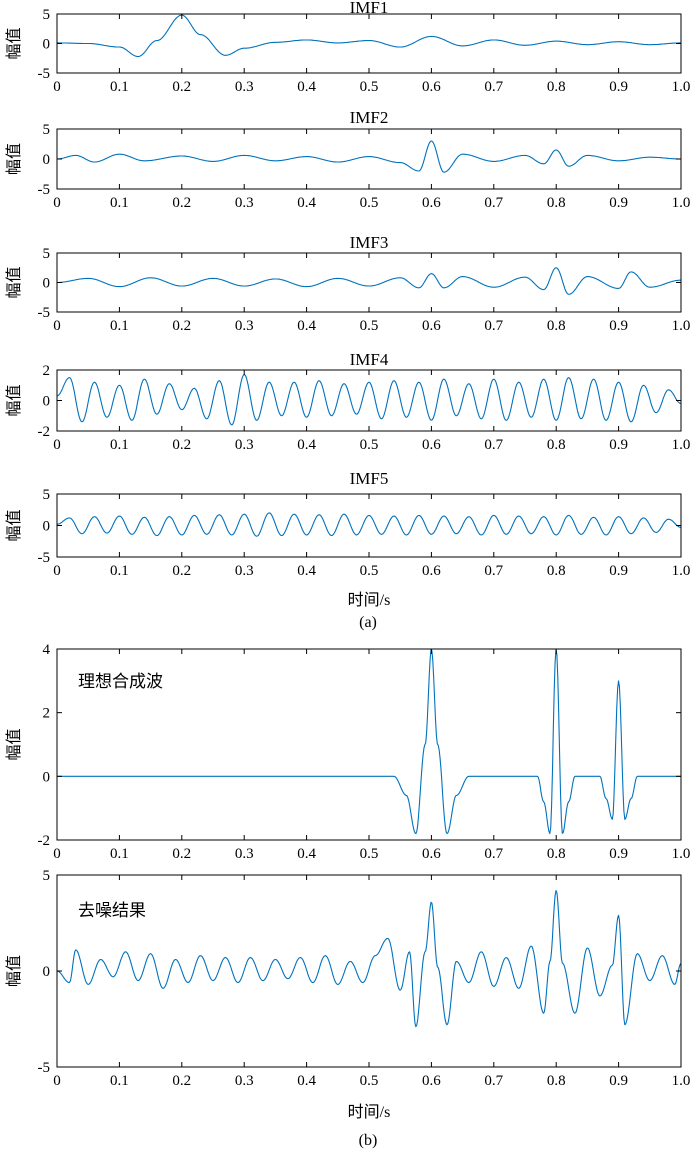 Image resolution: width=700 pixels, height=1151 pixels. Describe the element at coordinates (47, 972) in the screenshot. I see `y-tick-label-denoised-1: 0` at that location.